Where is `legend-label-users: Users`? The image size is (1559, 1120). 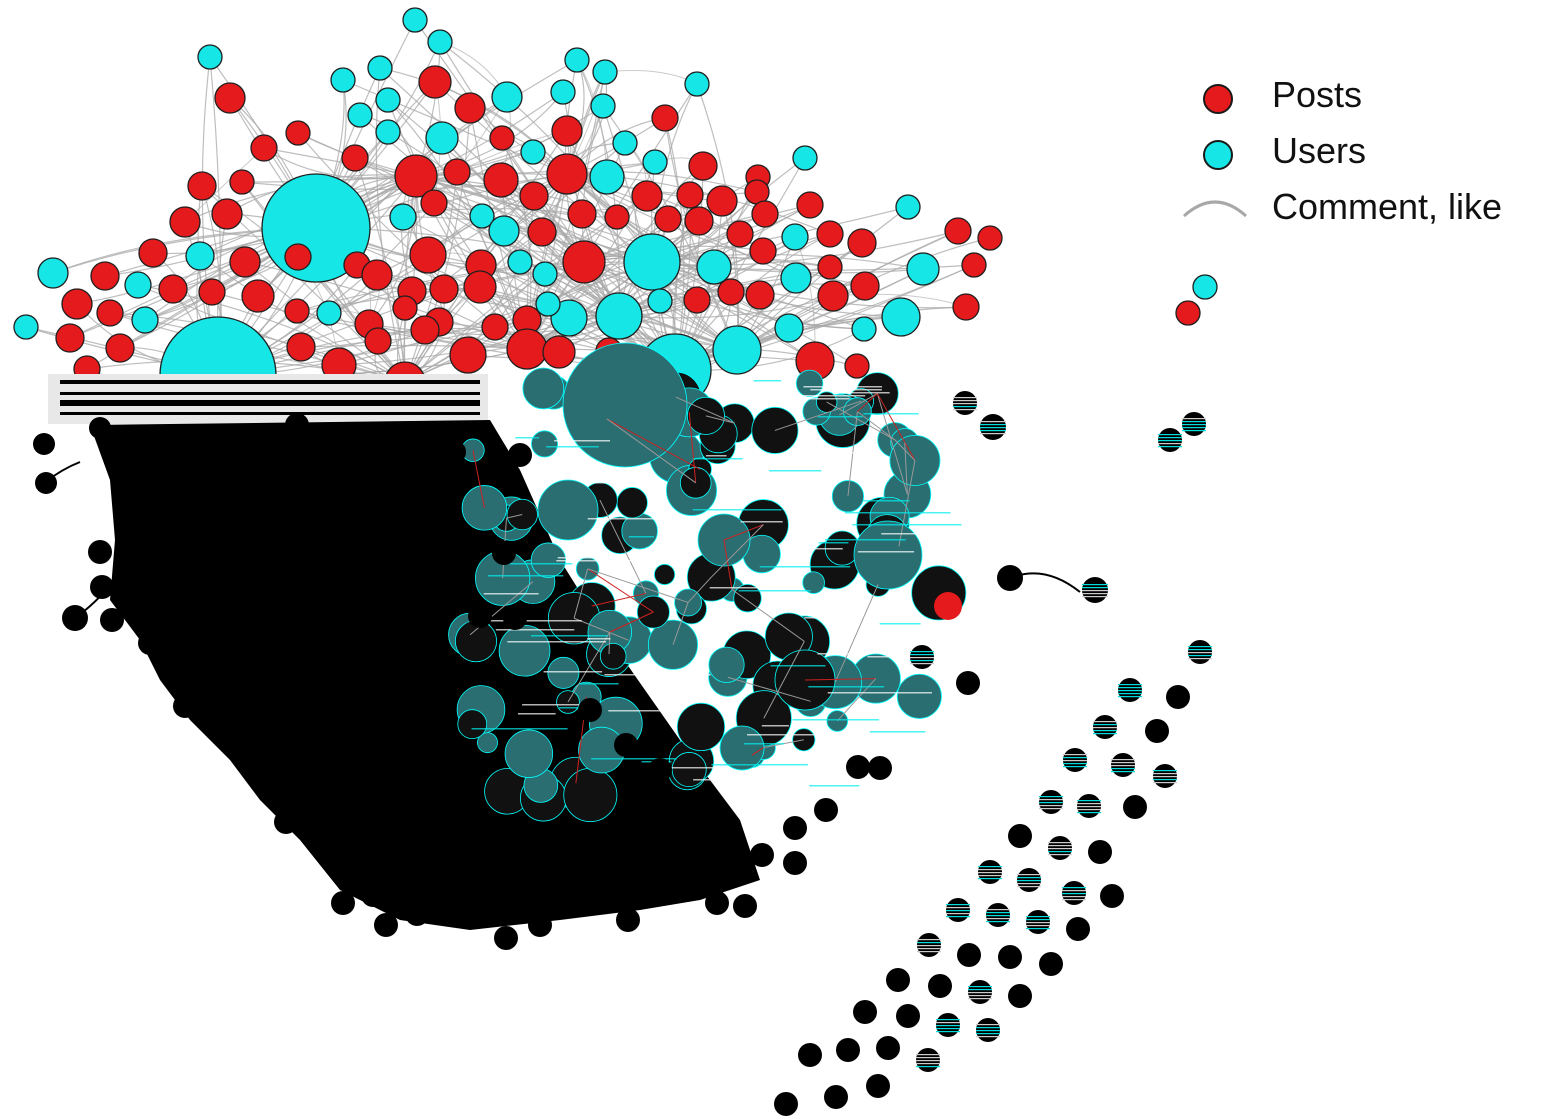
legend-label-users: Users is located at coordinates (1319, 150).